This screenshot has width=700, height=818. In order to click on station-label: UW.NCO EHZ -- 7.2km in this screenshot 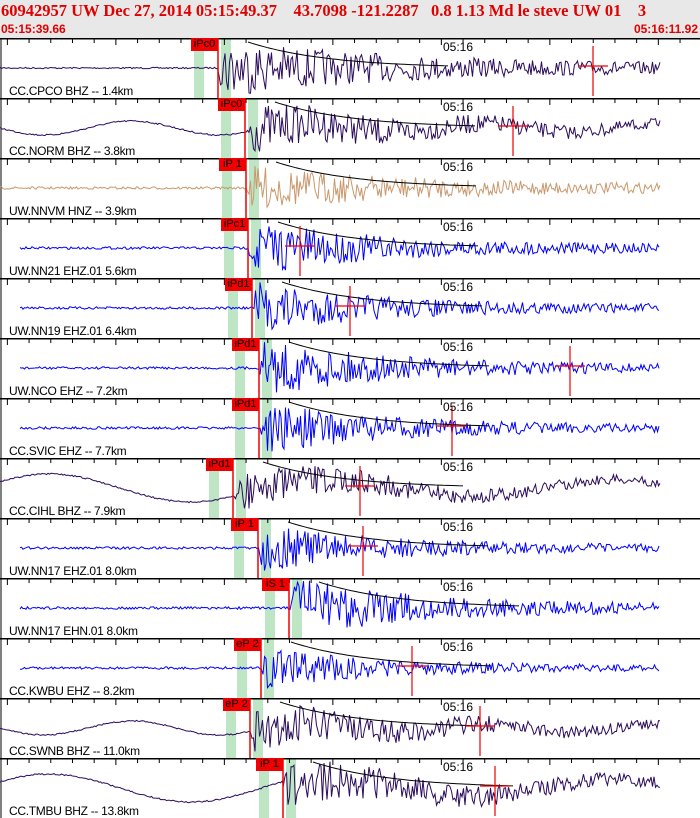, I will do `click(68, 391)`.